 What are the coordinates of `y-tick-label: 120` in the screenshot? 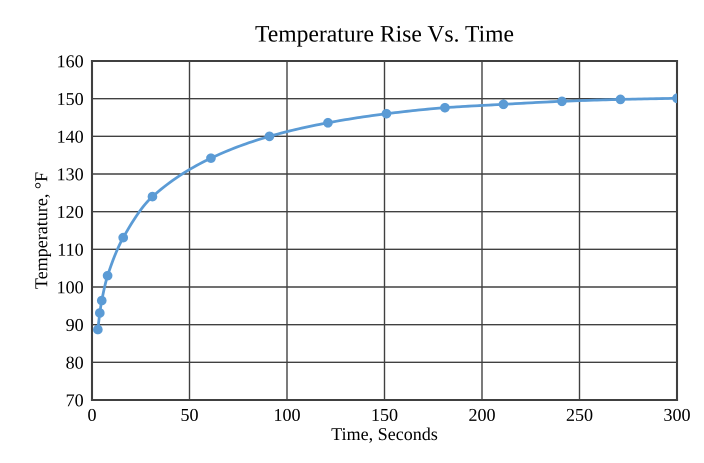 It's located at (70, 212).